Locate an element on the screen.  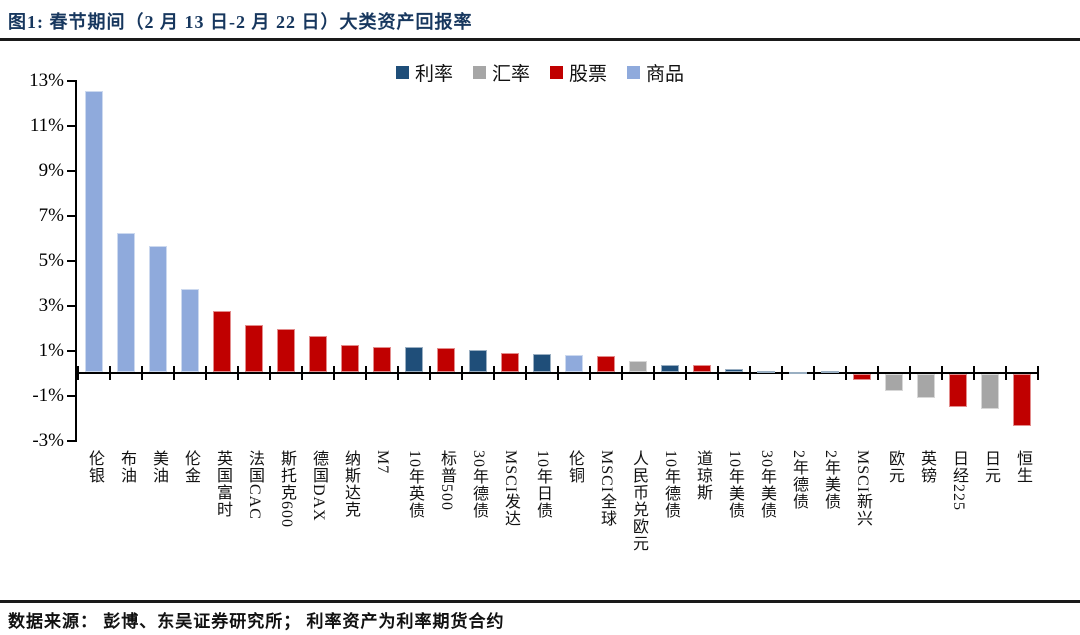
legend-item: 股票 is located at coordinates (578, 72).